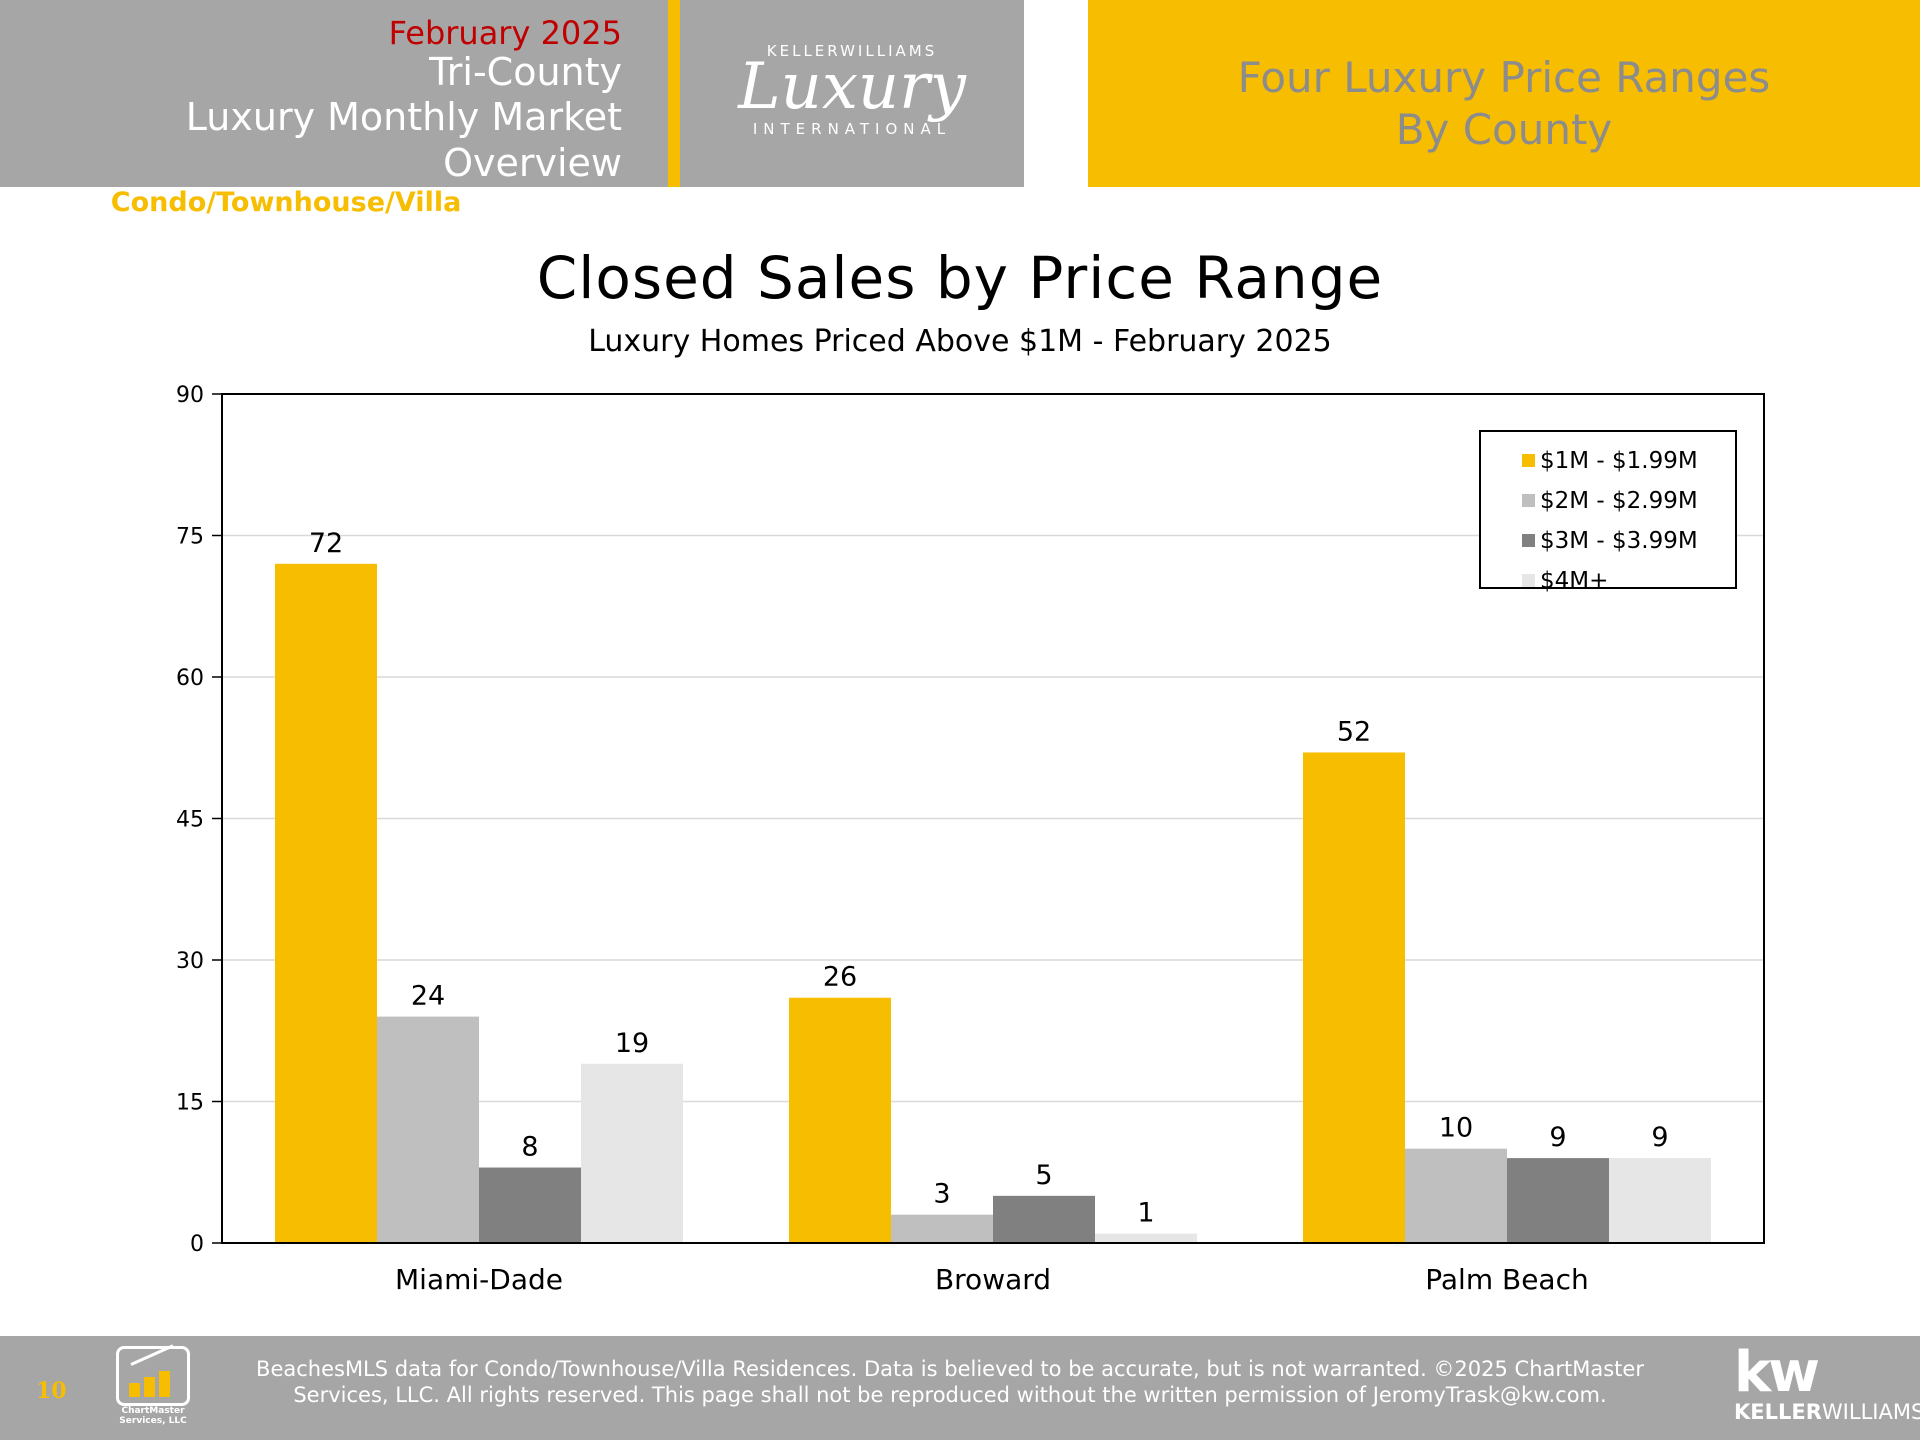 This screenshot has height=1440, width=1920. Describe the element at coordinates (190, 820) in the screenshot. I see `y-tick-label: 45` at that location.